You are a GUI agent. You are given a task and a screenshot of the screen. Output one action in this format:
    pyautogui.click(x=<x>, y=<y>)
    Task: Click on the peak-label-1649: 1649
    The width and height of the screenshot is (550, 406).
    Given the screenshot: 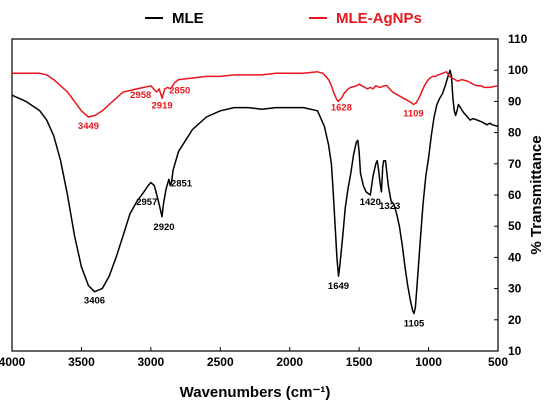 What is the action you would take?
    pyautogui.click(x=338, y=286)
    